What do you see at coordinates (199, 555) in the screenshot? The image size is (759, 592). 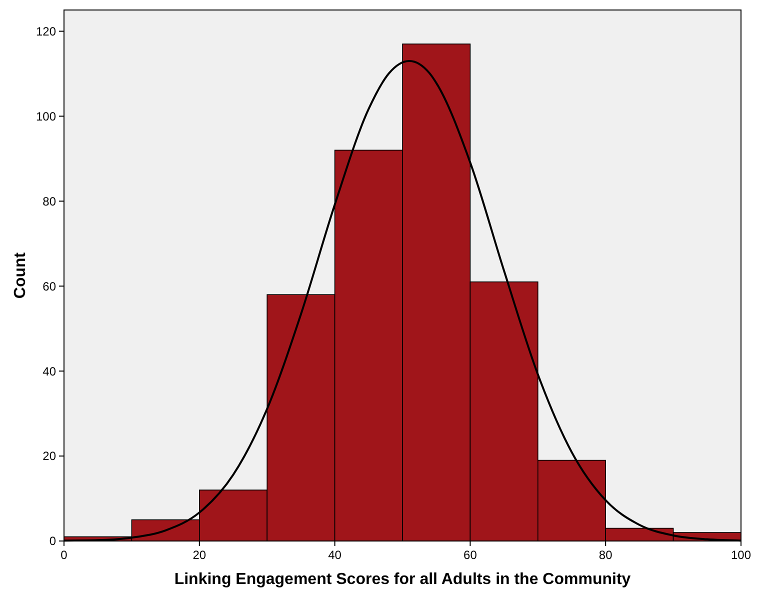 I see `x-tick-label: 20` at bounding box center [199, 555].